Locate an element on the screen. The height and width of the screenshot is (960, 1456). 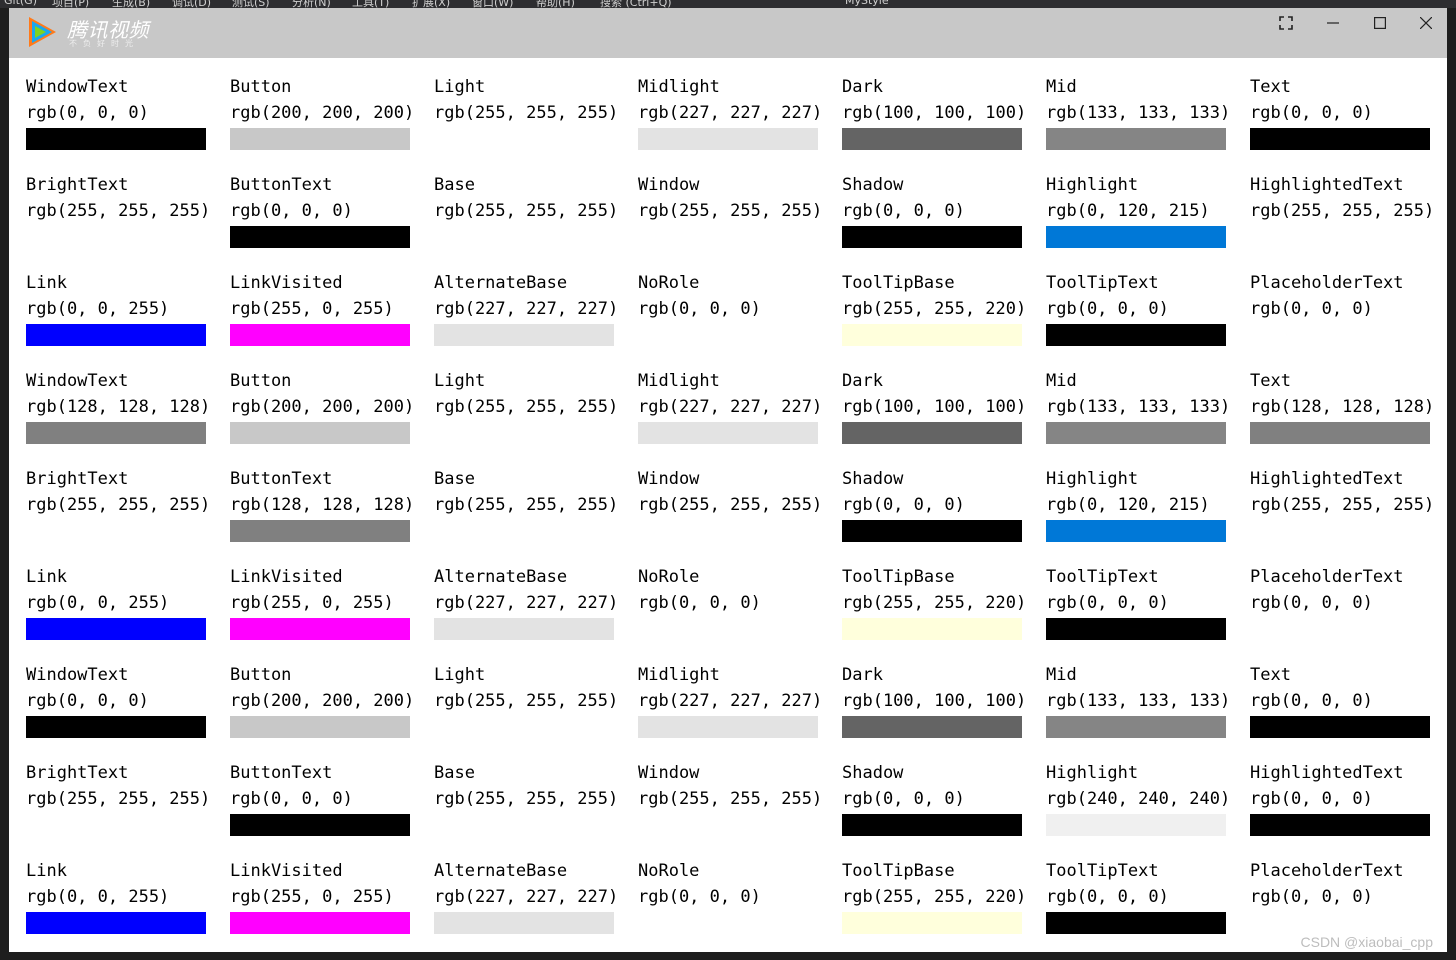
palette-role-cell: Midlight rgb(227, 227, 227) is located at coordinates (740, 121).